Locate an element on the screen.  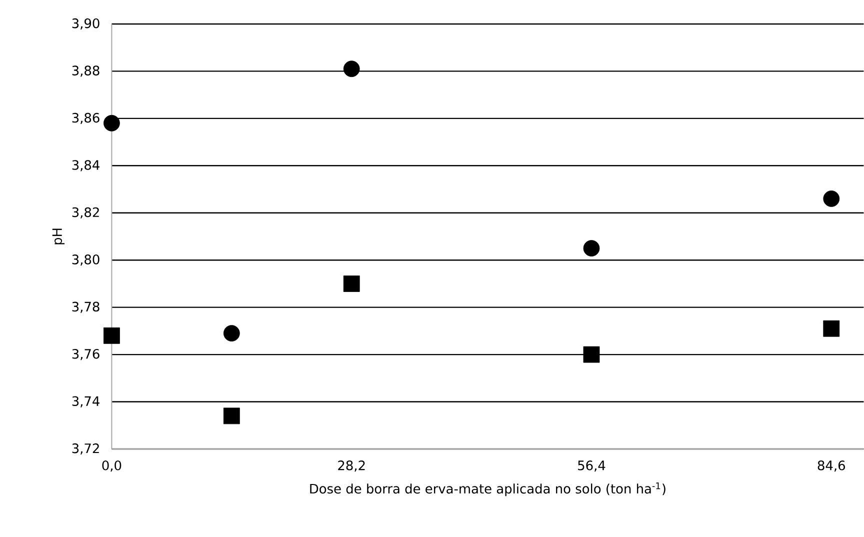
y-tick-label: 3,78 is located at coordinates (86, 307).